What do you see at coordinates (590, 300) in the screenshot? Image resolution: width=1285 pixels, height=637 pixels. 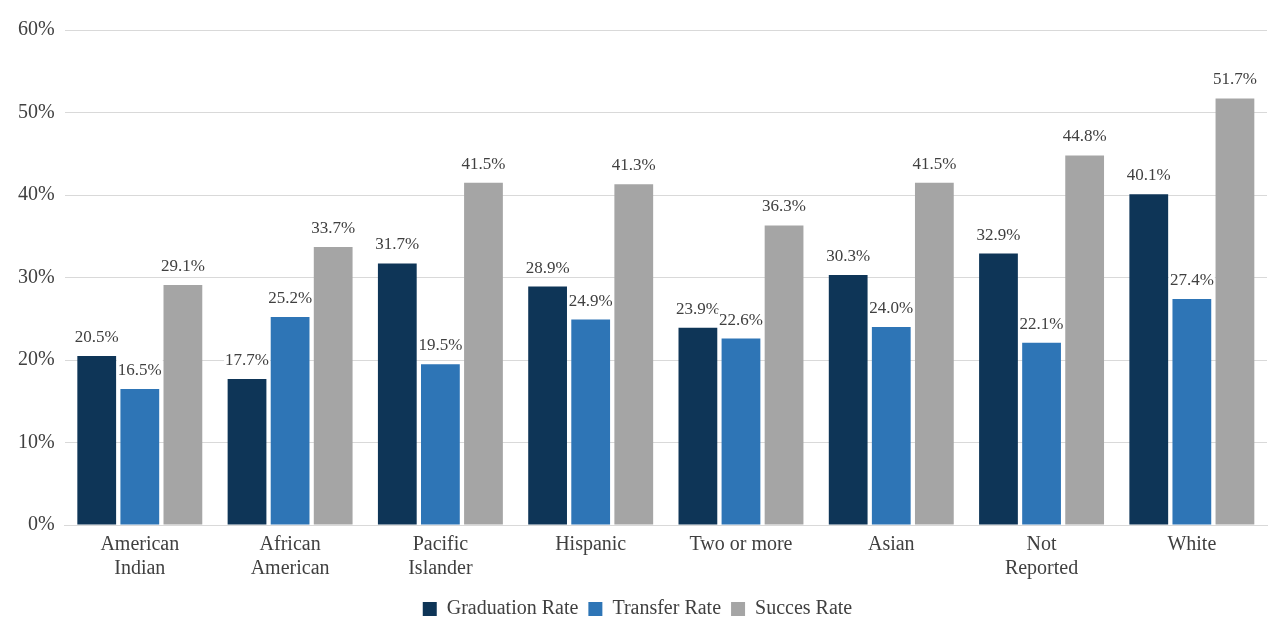 I see `data-label: 24.9%` at bounding box center [590, 300].